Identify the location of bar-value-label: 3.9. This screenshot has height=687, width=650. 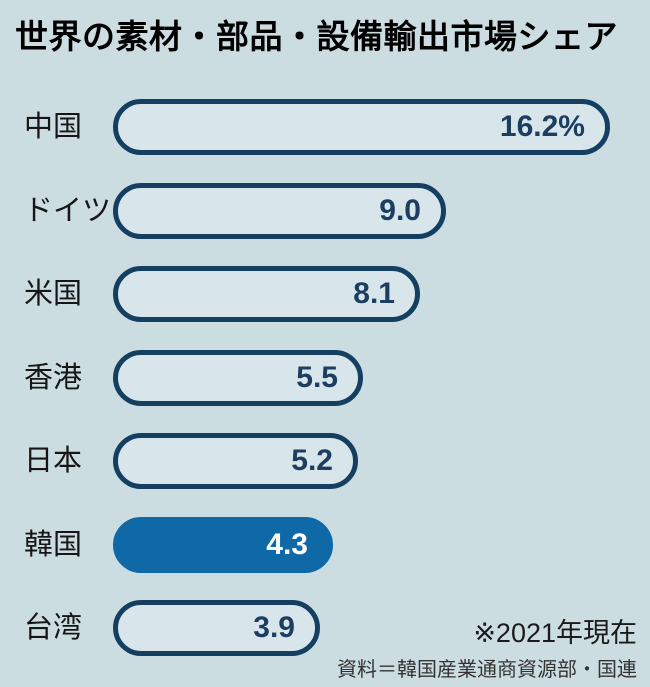
(274, 627).